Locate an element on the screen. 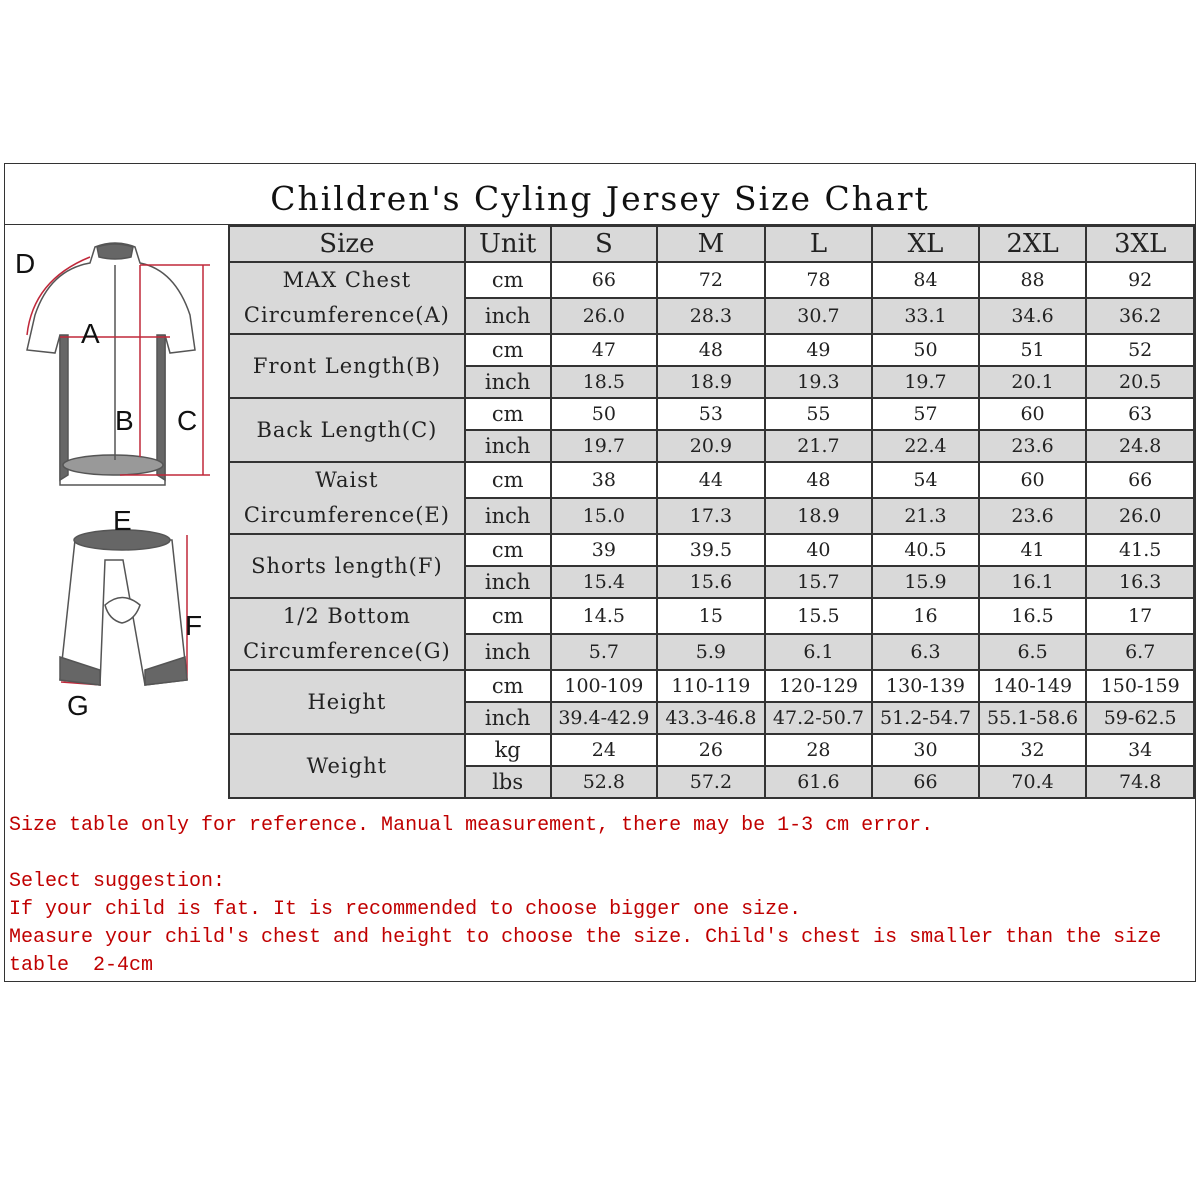 The image size is (1200, 1200). value-cell: 18.5 is located at coordinates (604, 382).